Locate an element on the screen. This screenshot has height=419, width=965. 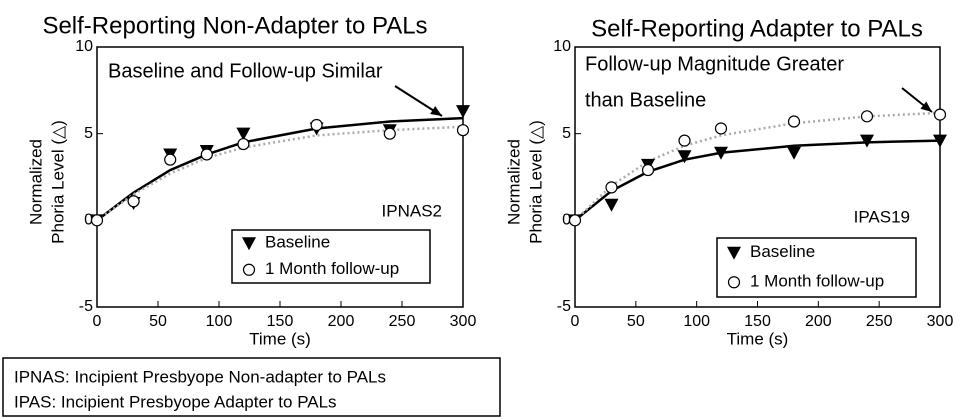
subject-label: IPAS19 is located at coordinates (882, 216).